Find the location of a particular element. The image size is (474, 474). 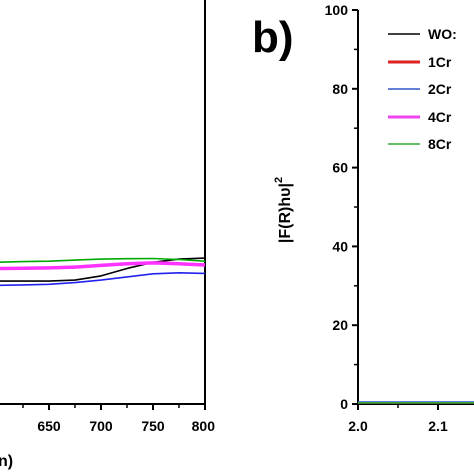

panel-a-series is located at coordinates (103, 272).